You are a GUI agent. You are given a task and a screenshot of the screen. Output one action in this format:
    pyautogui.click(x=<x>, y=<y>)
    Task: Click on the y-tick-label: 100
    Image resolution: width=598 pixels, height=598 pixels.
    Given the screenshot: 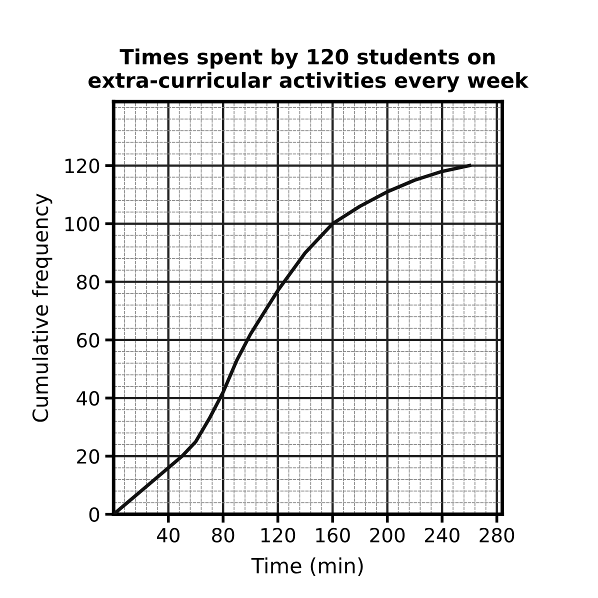 What is the action you would take?
    pyautogui.click(x=82, y=224)
    